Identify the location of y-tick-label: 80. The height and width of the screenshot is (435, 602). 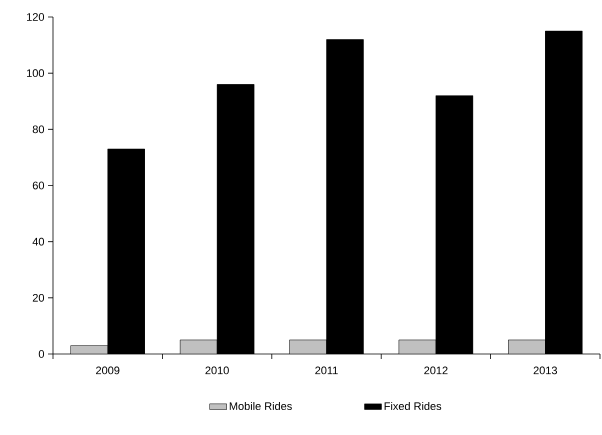
(38, 129).